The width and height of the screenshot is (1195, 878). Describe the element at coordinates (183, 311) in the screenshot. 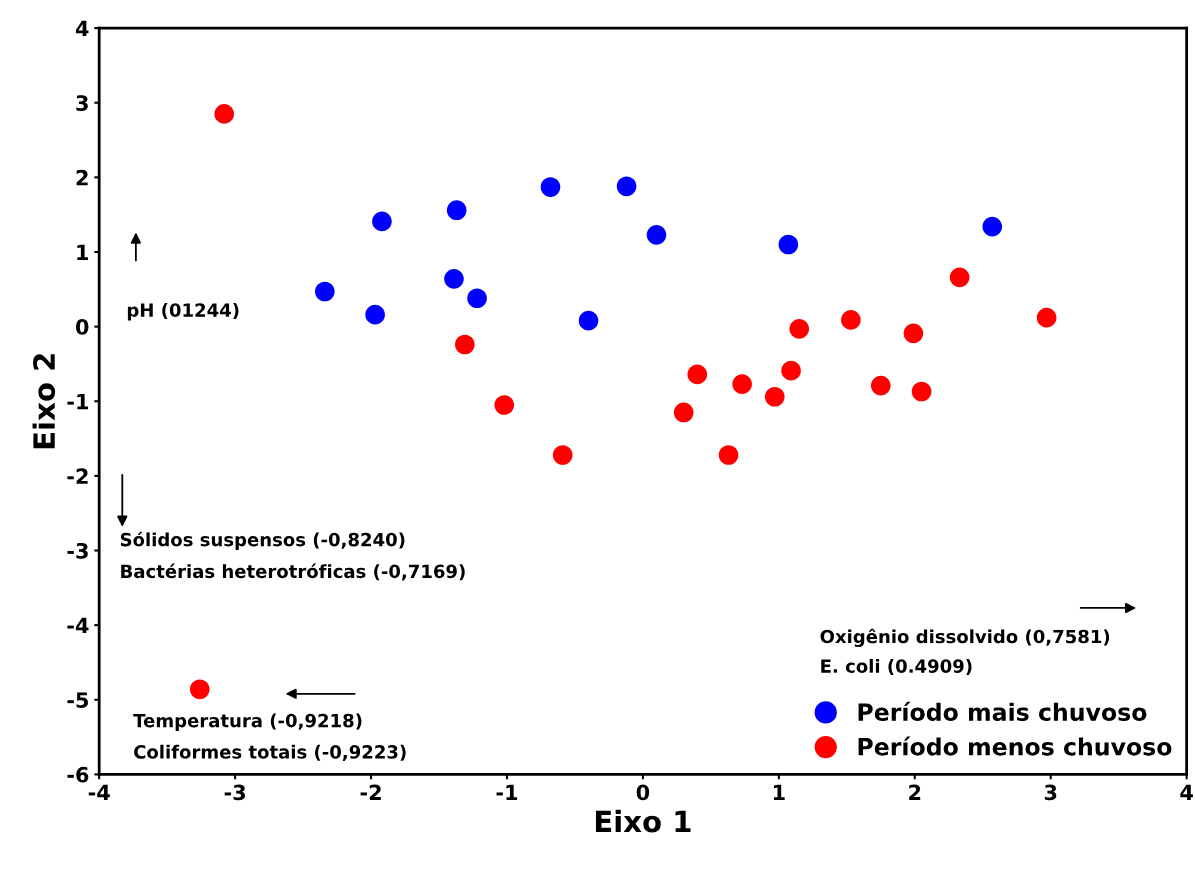

I see `annotation: pH (01244)` at that location.